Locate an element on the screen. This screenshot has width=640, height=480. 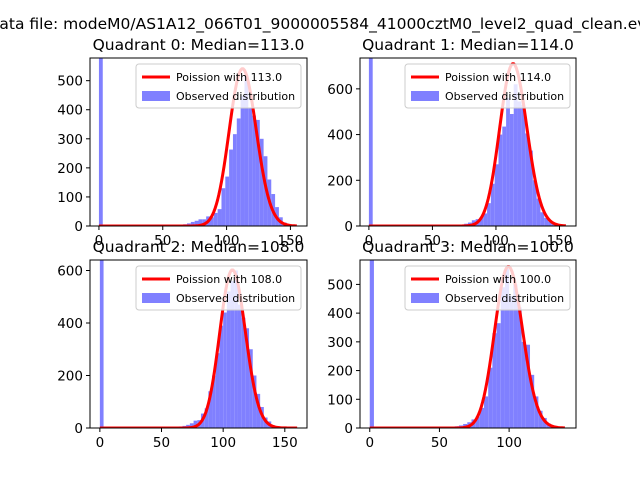
panel-title: Quadrant 1: Median=114.0 is located at coordinates (468, 45).